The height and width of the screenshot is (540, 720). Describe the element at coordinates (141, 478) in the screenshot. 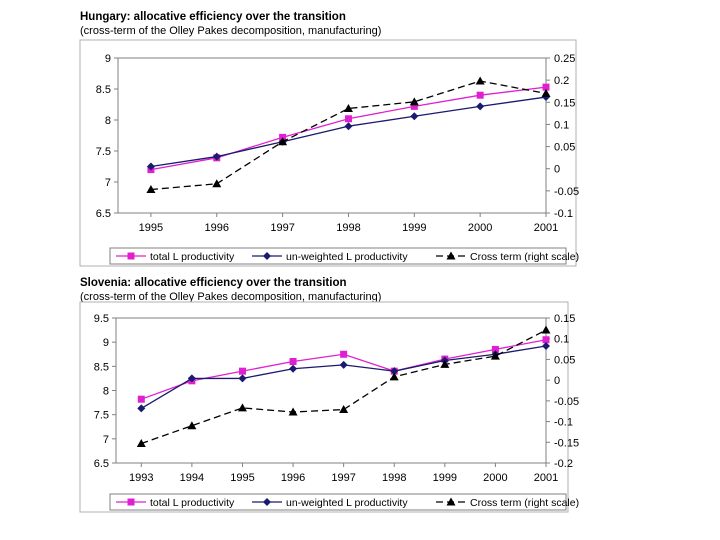

I see `slovenia-xtick-label: 1993` at that location.